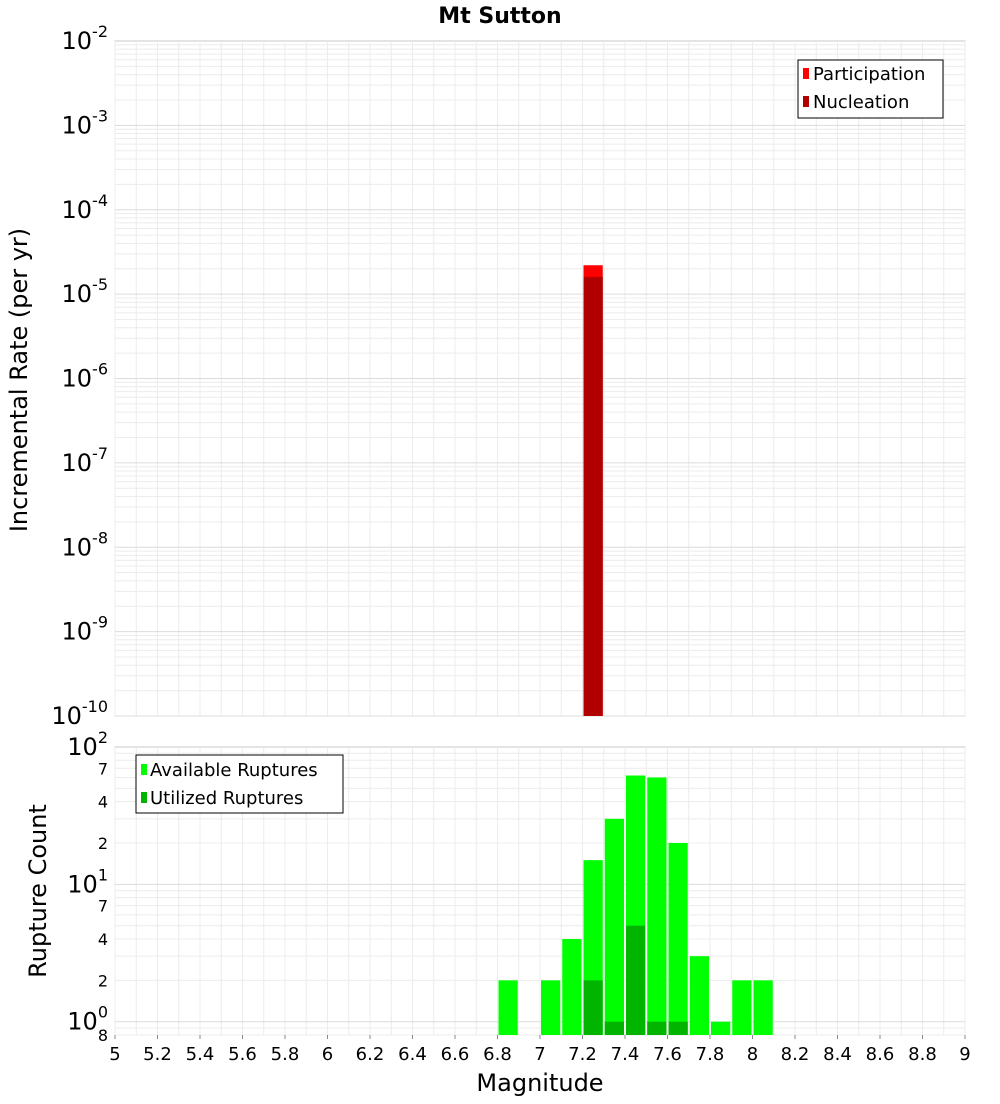 This screenshot has width=1000, height=1104. Describe the element at coordinates (200, 1054) in the screenshot. I see `x-tick-label: 5.4` at that location.